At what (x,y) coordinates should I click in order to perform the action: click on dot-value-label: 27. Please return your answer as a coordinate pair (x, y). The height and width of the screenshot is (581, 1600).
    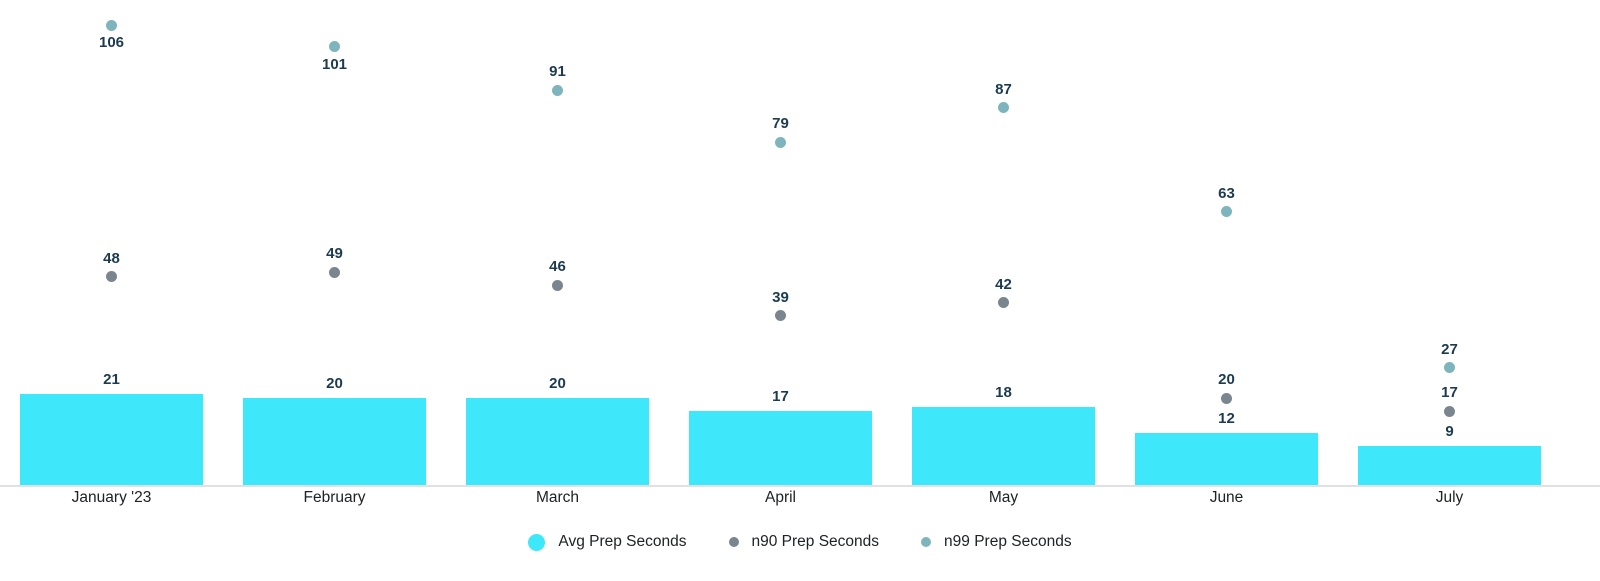
    Looking at the image, I should click on (1449, 349).